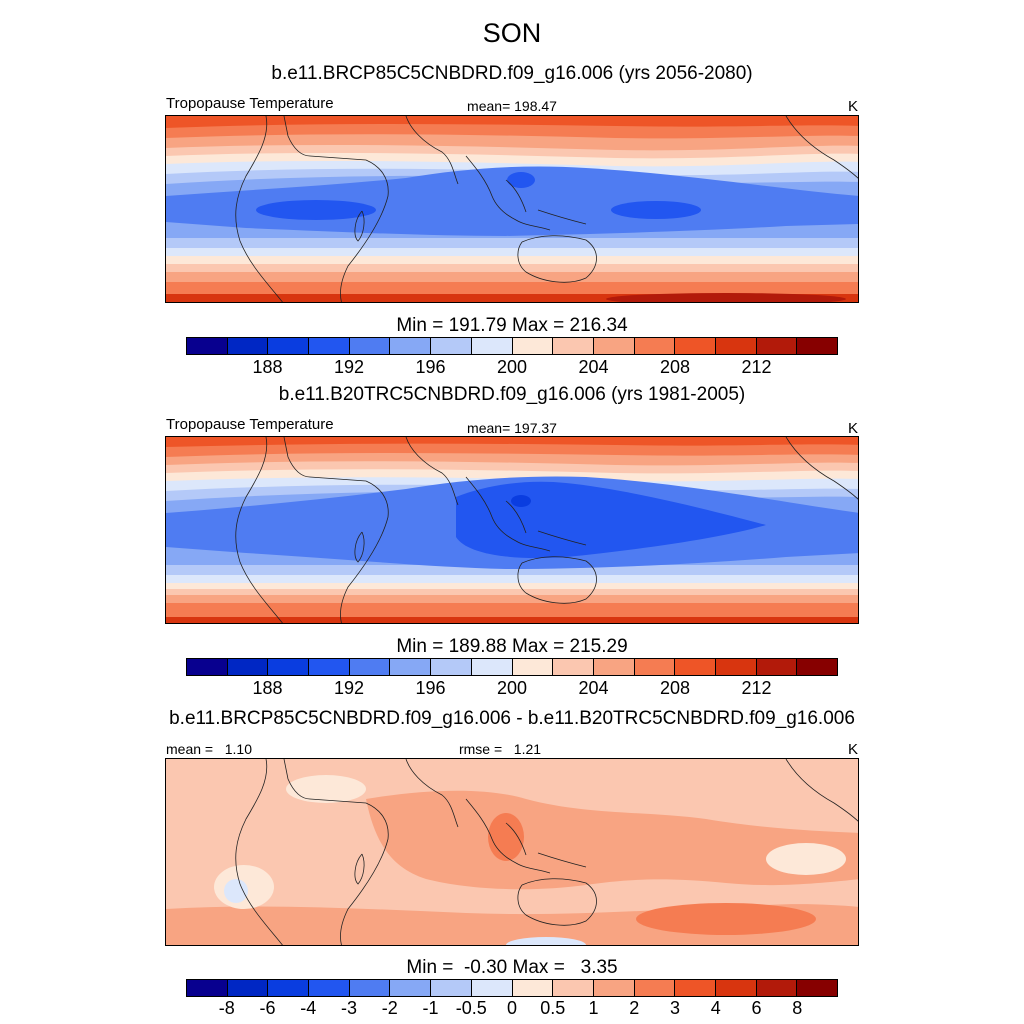 This screenshot has height=1024, width=1024. I want to click on colorbar-tick-label: 3, so click(675, 1008).